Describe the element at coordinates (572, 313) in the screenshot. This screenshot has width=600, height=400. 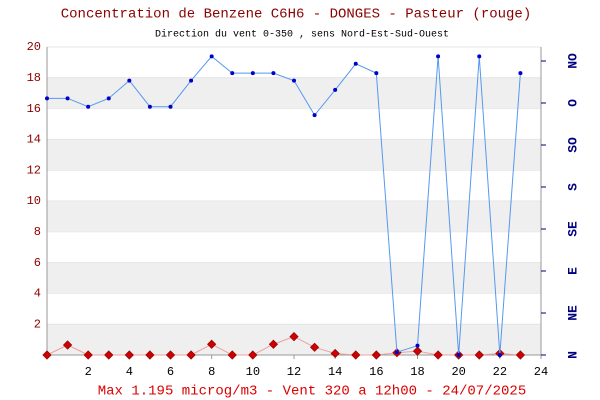
I see `y2-tick-label: NE` at that location.